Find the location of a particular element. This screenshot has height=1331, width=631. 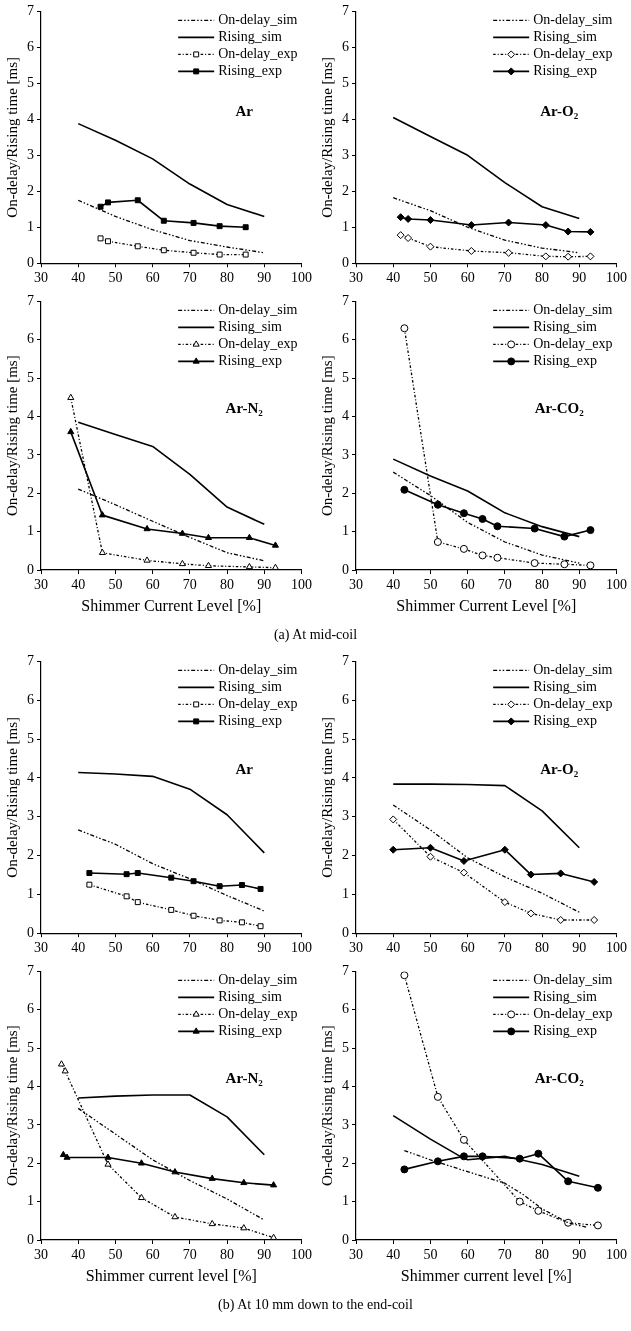

annotation: Ar-O₂ is located at coordinates (559, 111).